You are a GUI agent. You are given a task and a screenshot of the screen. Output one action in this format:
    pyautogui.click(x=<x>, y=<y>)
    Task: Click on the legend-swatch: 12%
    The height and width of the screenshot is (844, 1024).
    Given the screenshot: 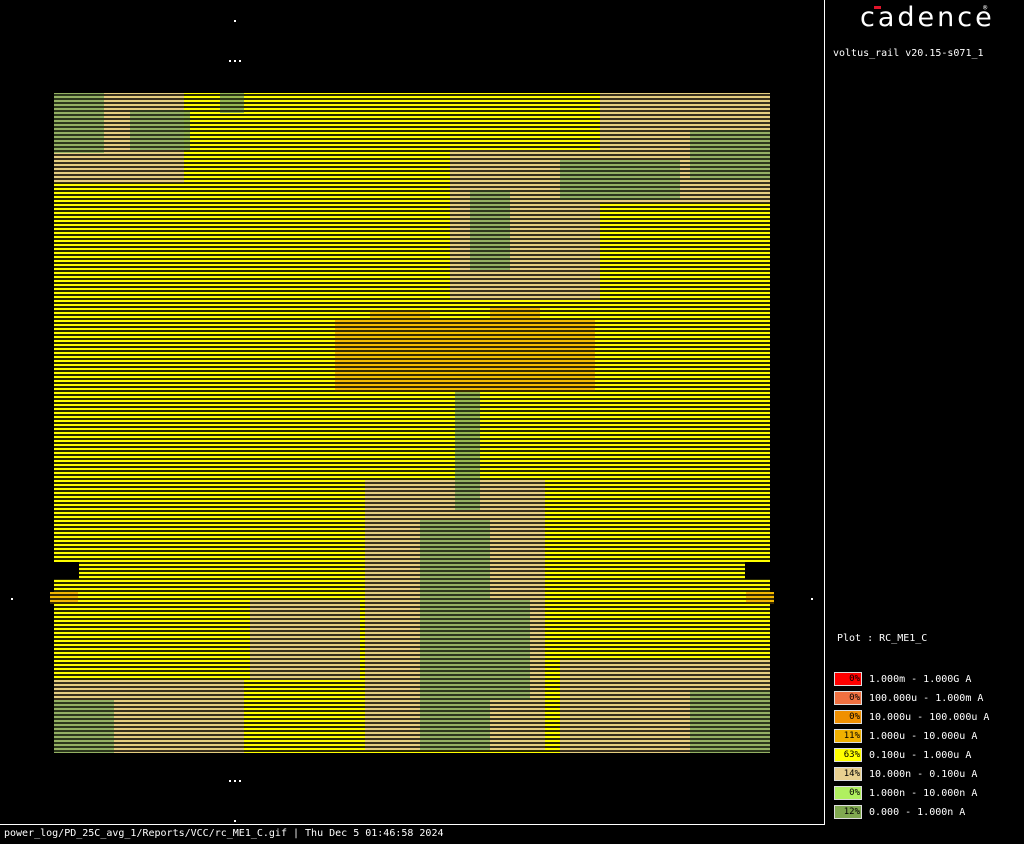 What is the action you would take?
    pyautogui.click(x=848, y=812)
    